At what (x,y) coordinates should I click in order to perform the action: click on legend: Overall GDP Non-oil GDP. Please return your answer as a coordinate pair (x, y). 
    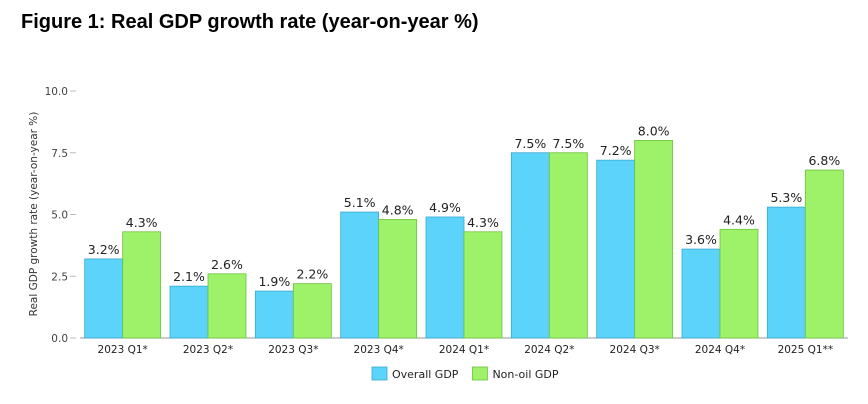
    Looking at the image, I should click on (465, 373).